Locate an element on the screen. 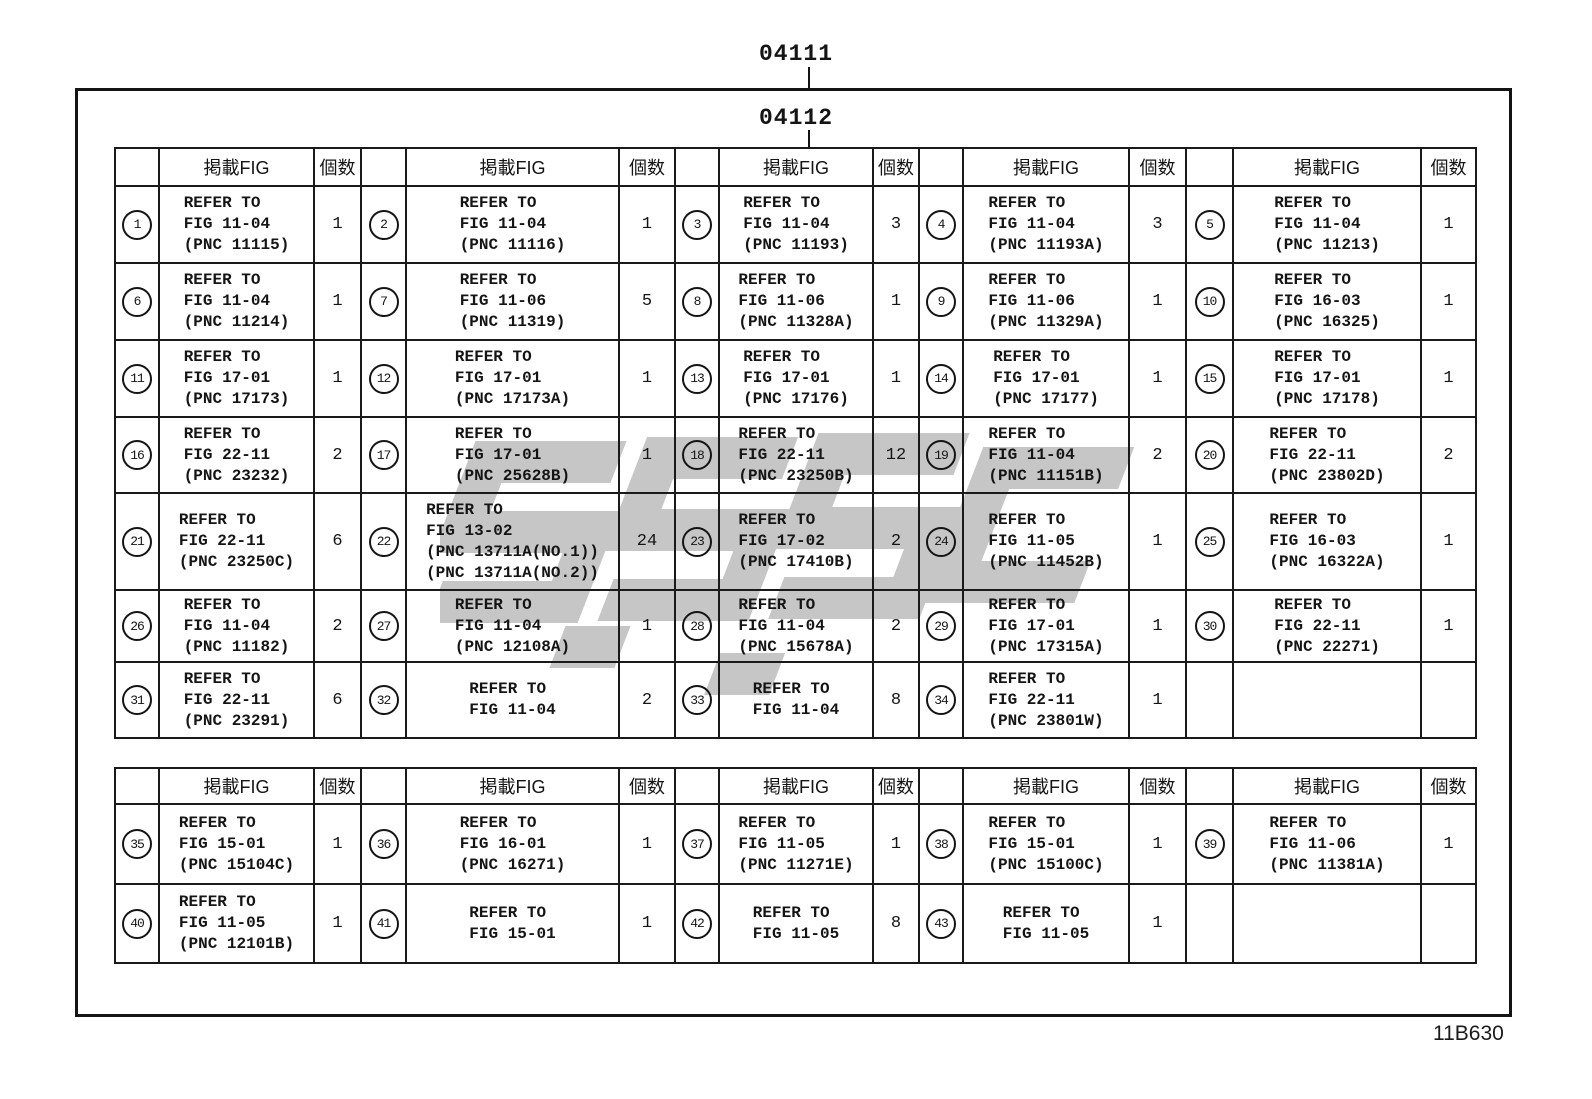 The image size is (1592, 1099). fig-reference-cell: REFER TO FIG 11-04 (PNC 11182) is located at coordinates (236, 626).